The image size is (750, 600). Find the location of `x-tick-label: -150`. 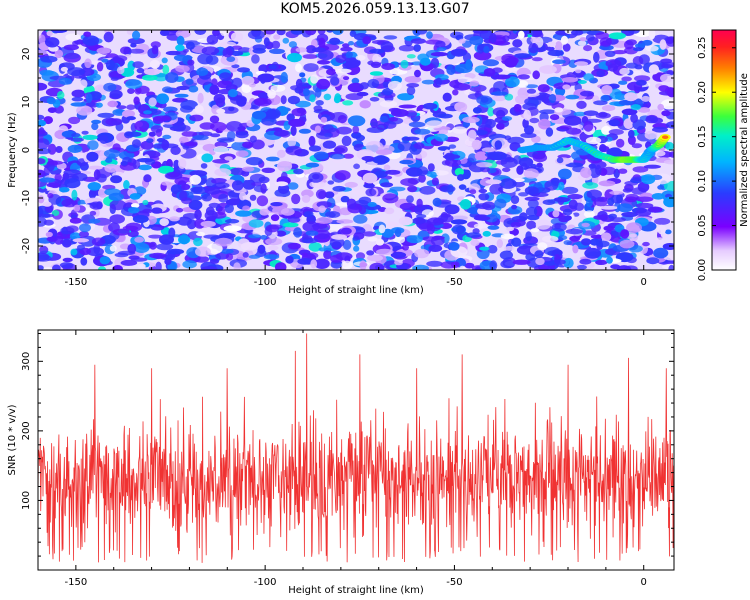

x-tick-label: -150 is located at coordinates (76, 282).